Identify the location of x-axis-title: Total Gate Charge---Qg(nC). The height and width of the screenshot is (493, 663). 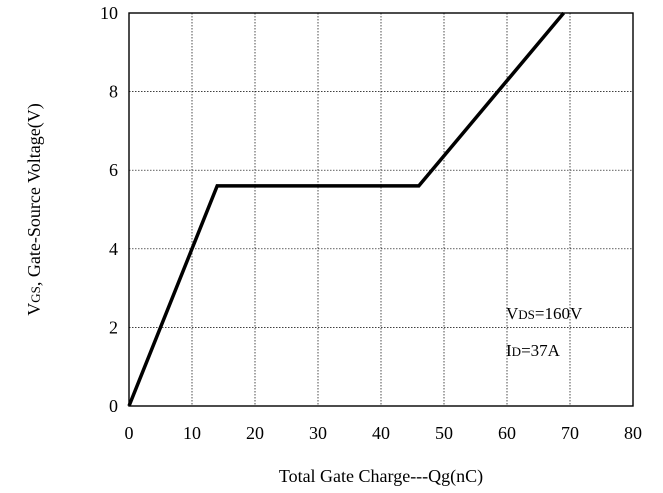
(381, 476).